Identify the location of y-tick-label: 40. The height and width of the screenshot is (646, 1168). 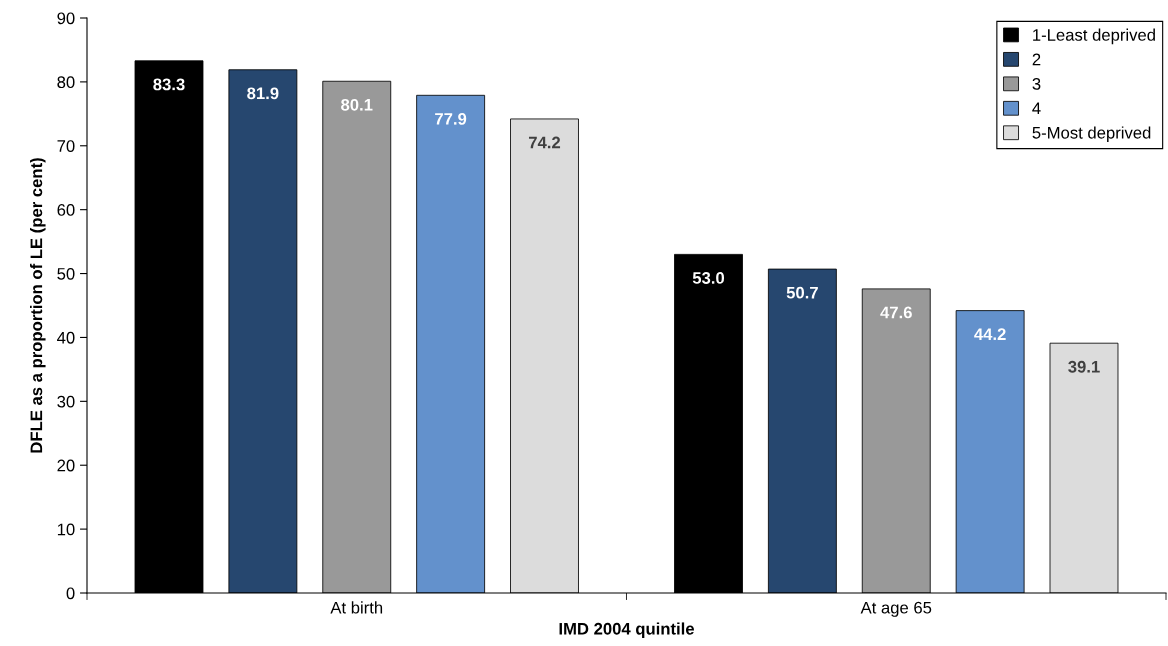
(66, 337).